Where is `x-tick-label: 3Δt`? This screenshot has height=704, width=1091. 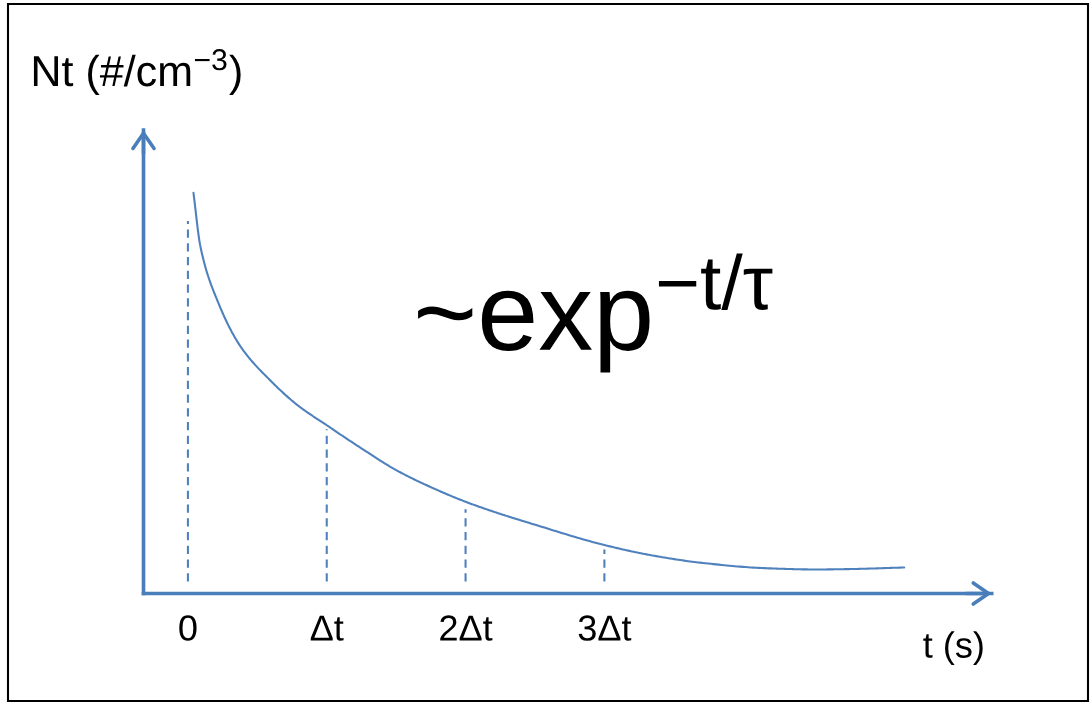
x-tick-label: 3Δt is located at coordinates (605, 628).